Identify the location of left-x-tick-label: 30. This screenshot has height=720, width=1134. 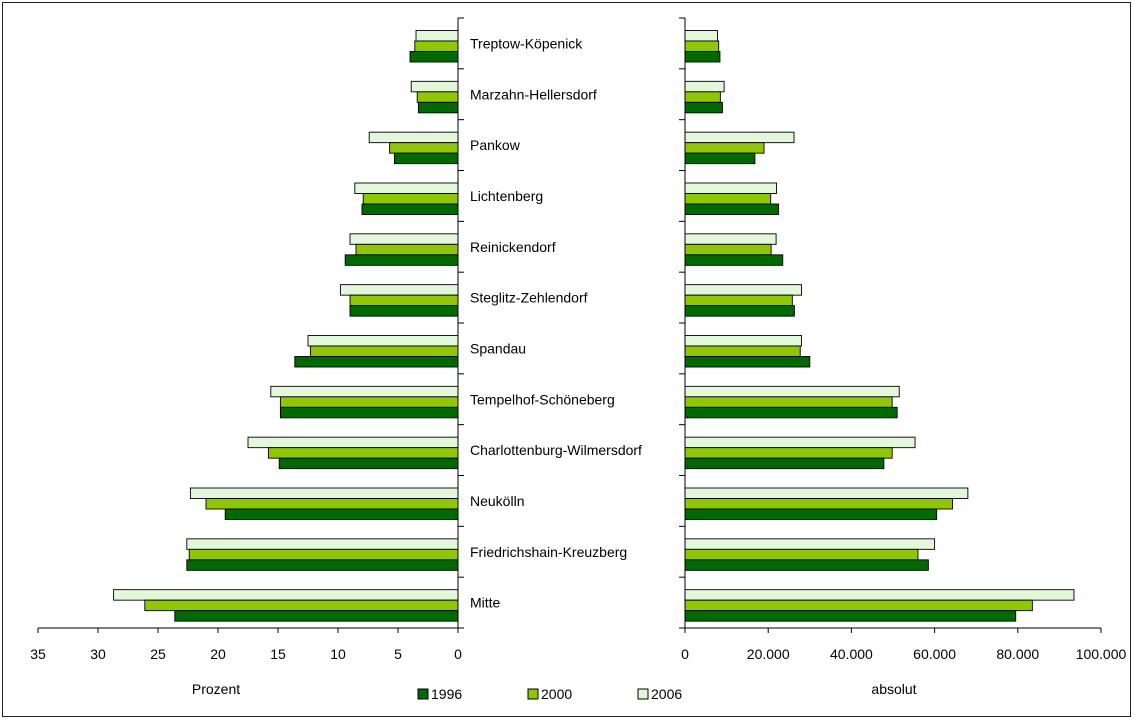
(98, 654).